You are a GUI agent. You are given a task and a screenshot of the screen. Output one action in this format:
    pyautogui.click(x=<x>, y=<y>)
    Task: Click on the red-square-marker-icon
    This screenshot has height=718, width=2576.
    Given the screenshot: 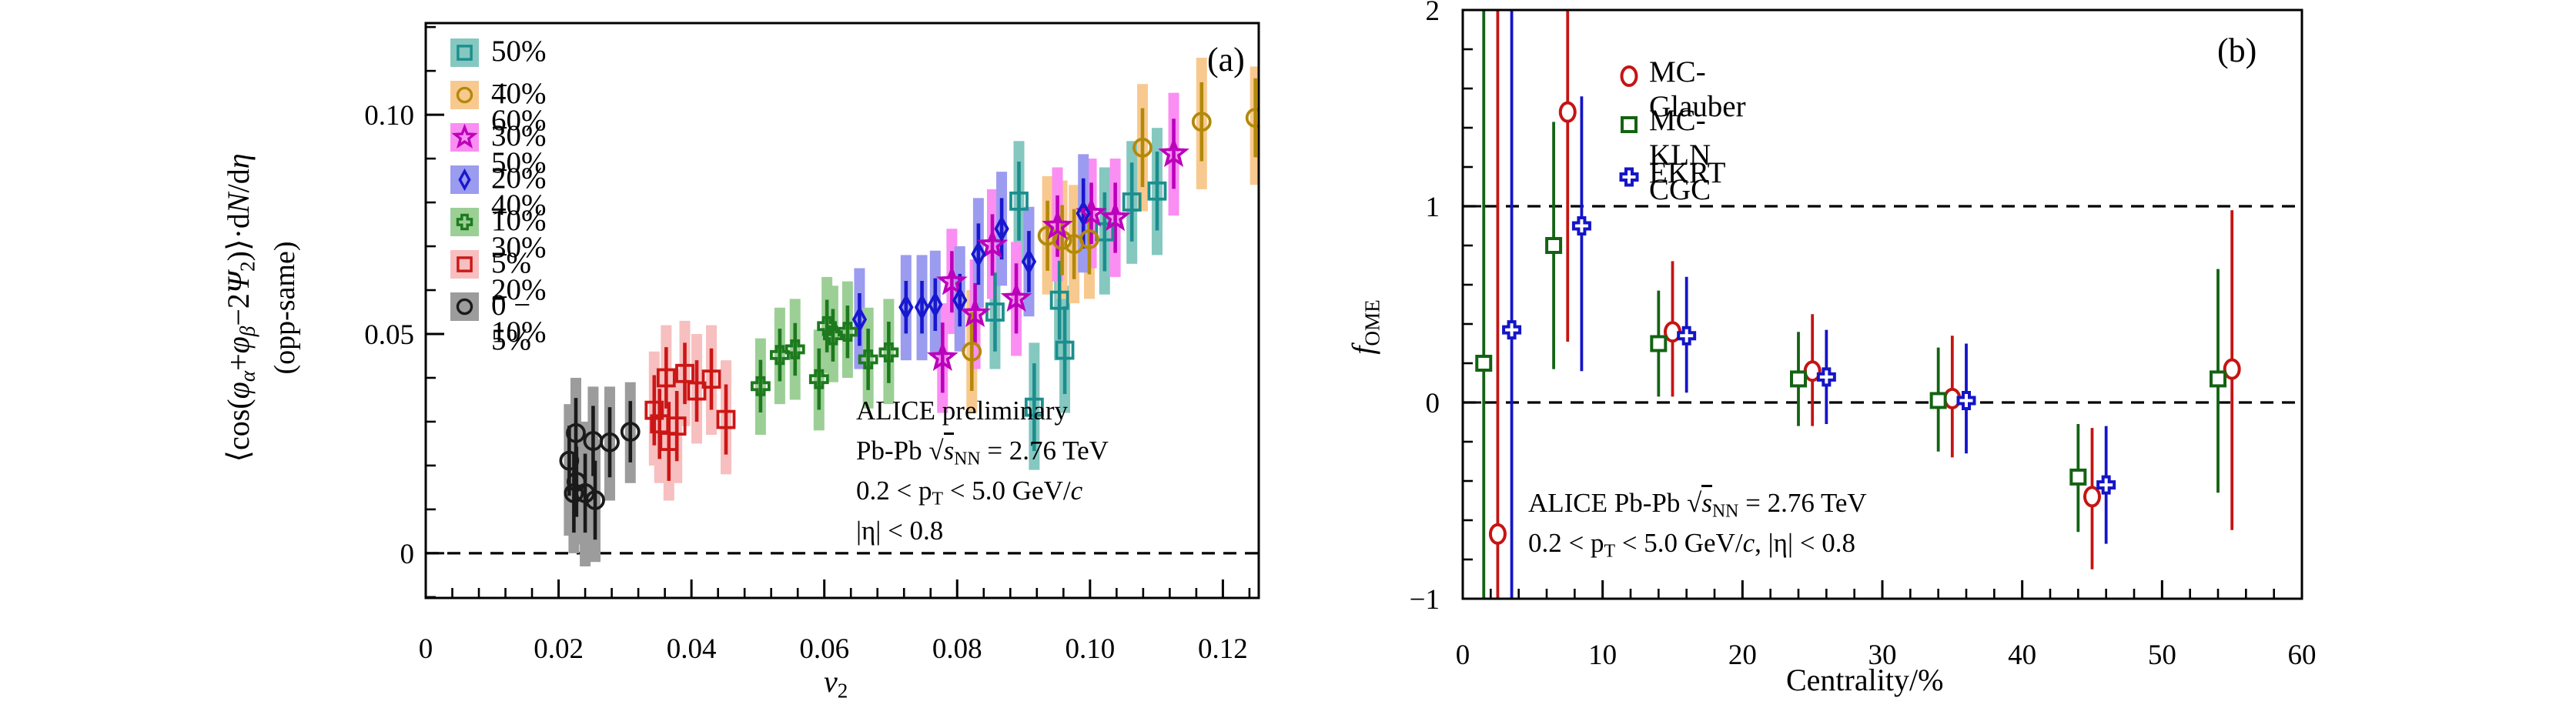 What is the action you would take?
    pyautogui.click(x=465, y=264)
    